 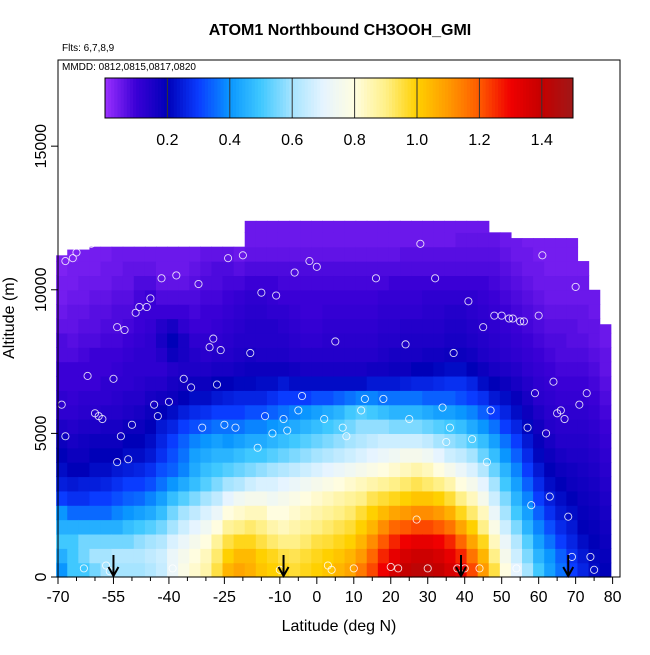 I want to click on x-tick-label: -25, so click(x=224, y=597).